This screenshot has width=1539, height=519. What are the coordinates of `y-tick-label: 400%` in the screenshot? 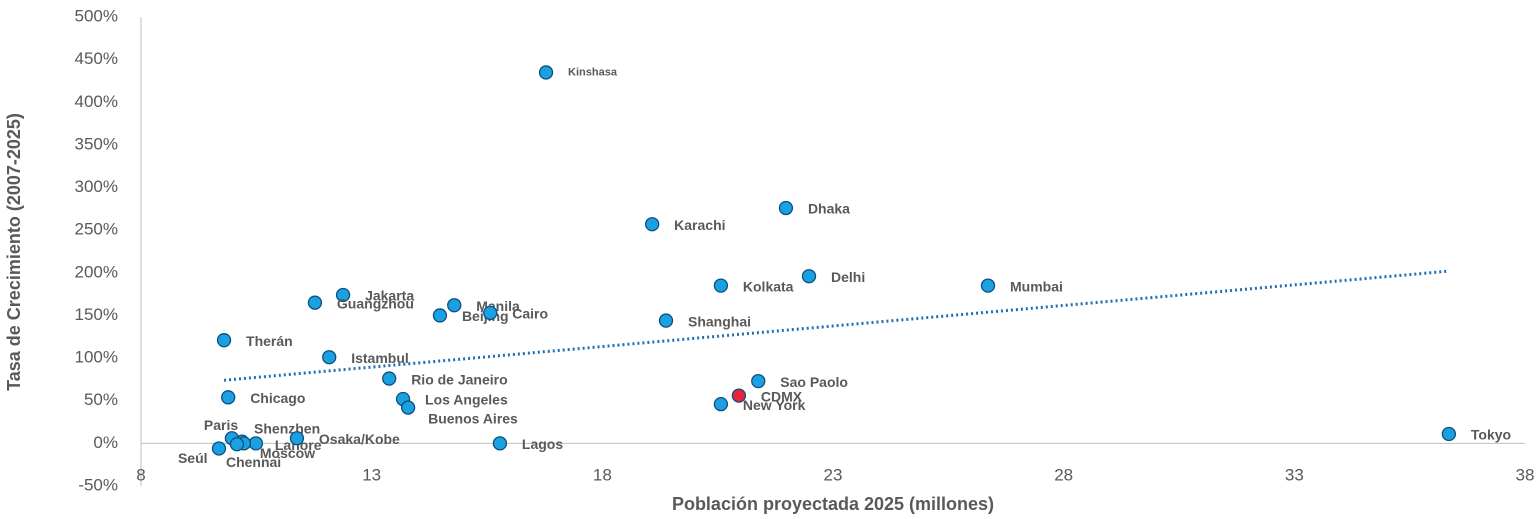 It's located at (96, 101).